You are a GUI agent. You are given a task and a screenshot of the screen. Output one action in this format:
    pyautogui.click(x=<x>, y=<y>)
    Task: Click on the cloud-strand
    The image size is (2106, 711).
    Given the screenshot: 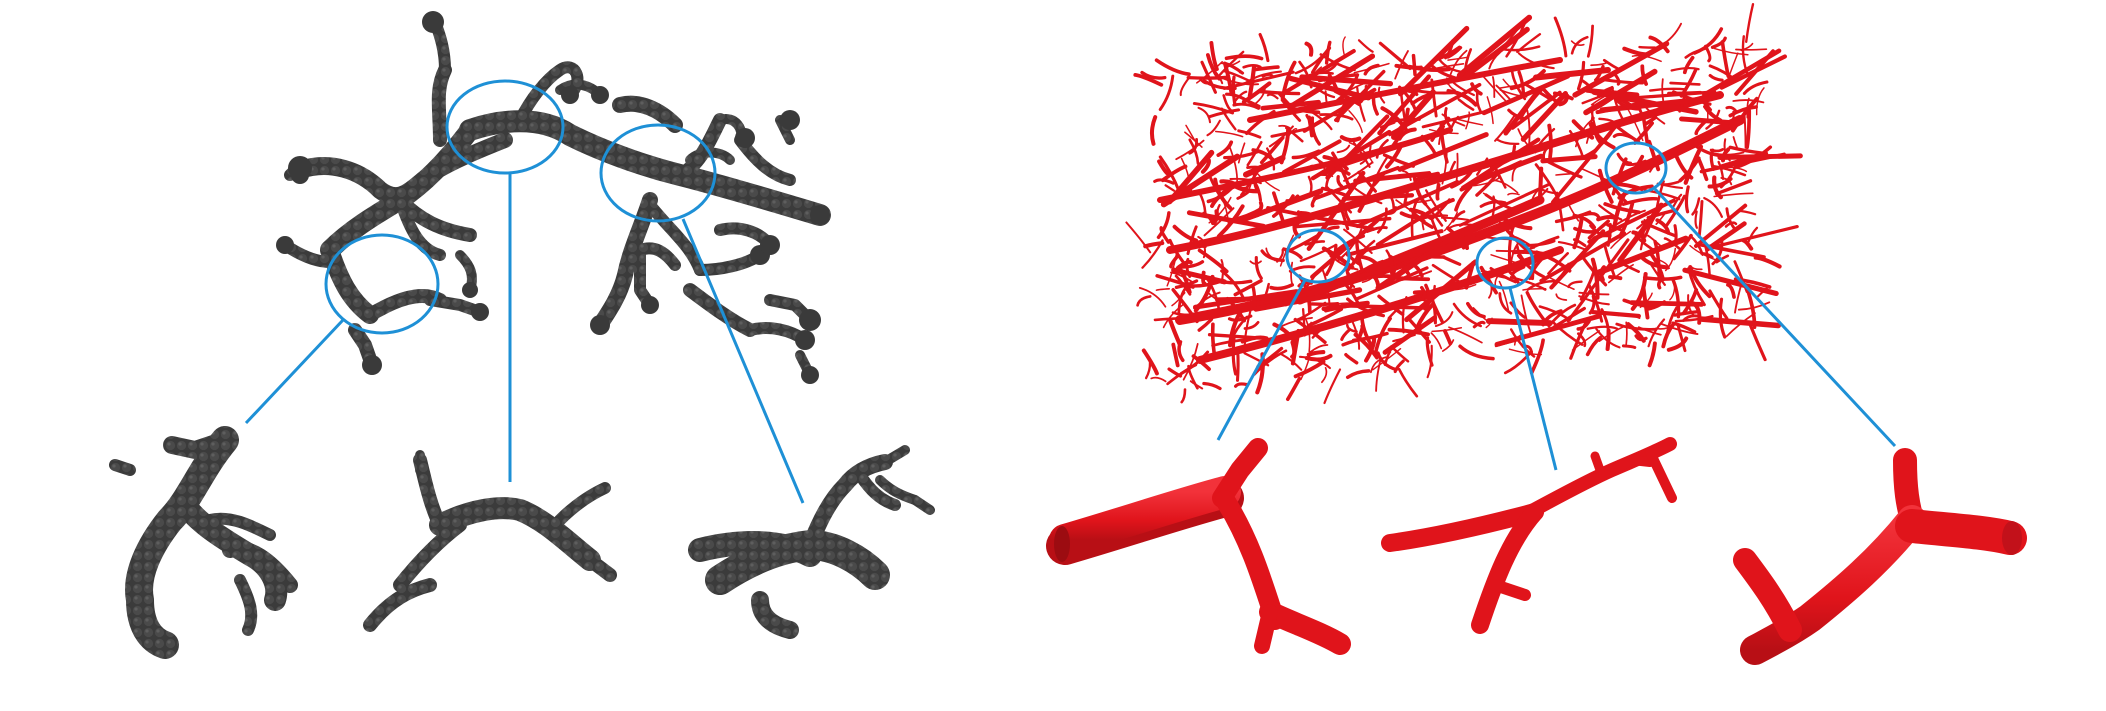 What is the action you would take?
    pyautogui.click(x=420, y=227)
    